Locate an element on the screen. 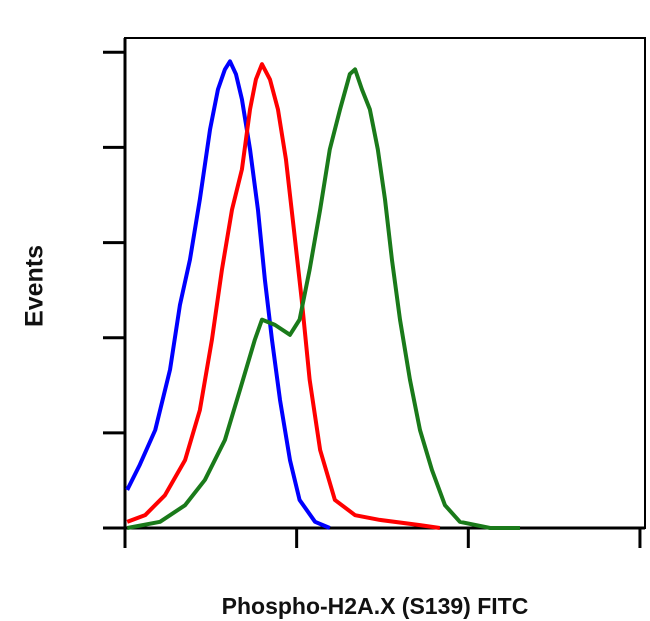  y-axis-label: Events is located at coordinates (35, 286).